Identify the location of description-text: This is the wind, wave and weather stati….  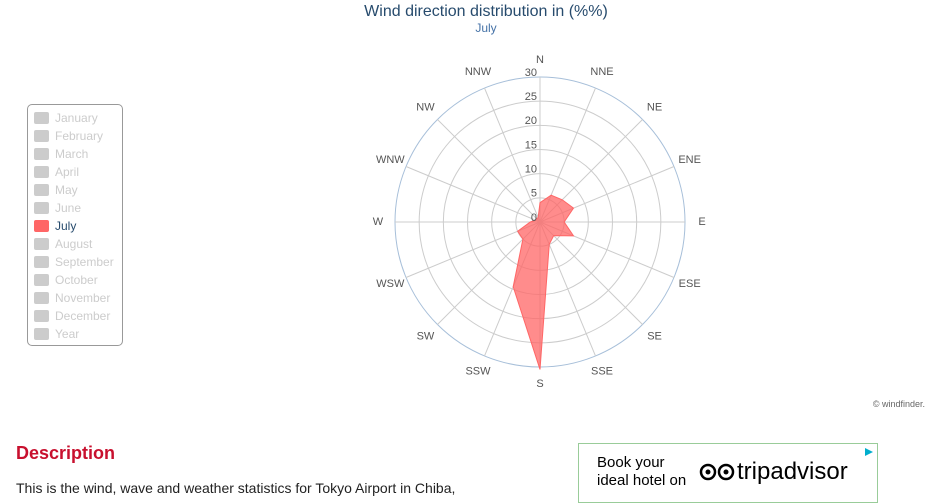
(236, 488).